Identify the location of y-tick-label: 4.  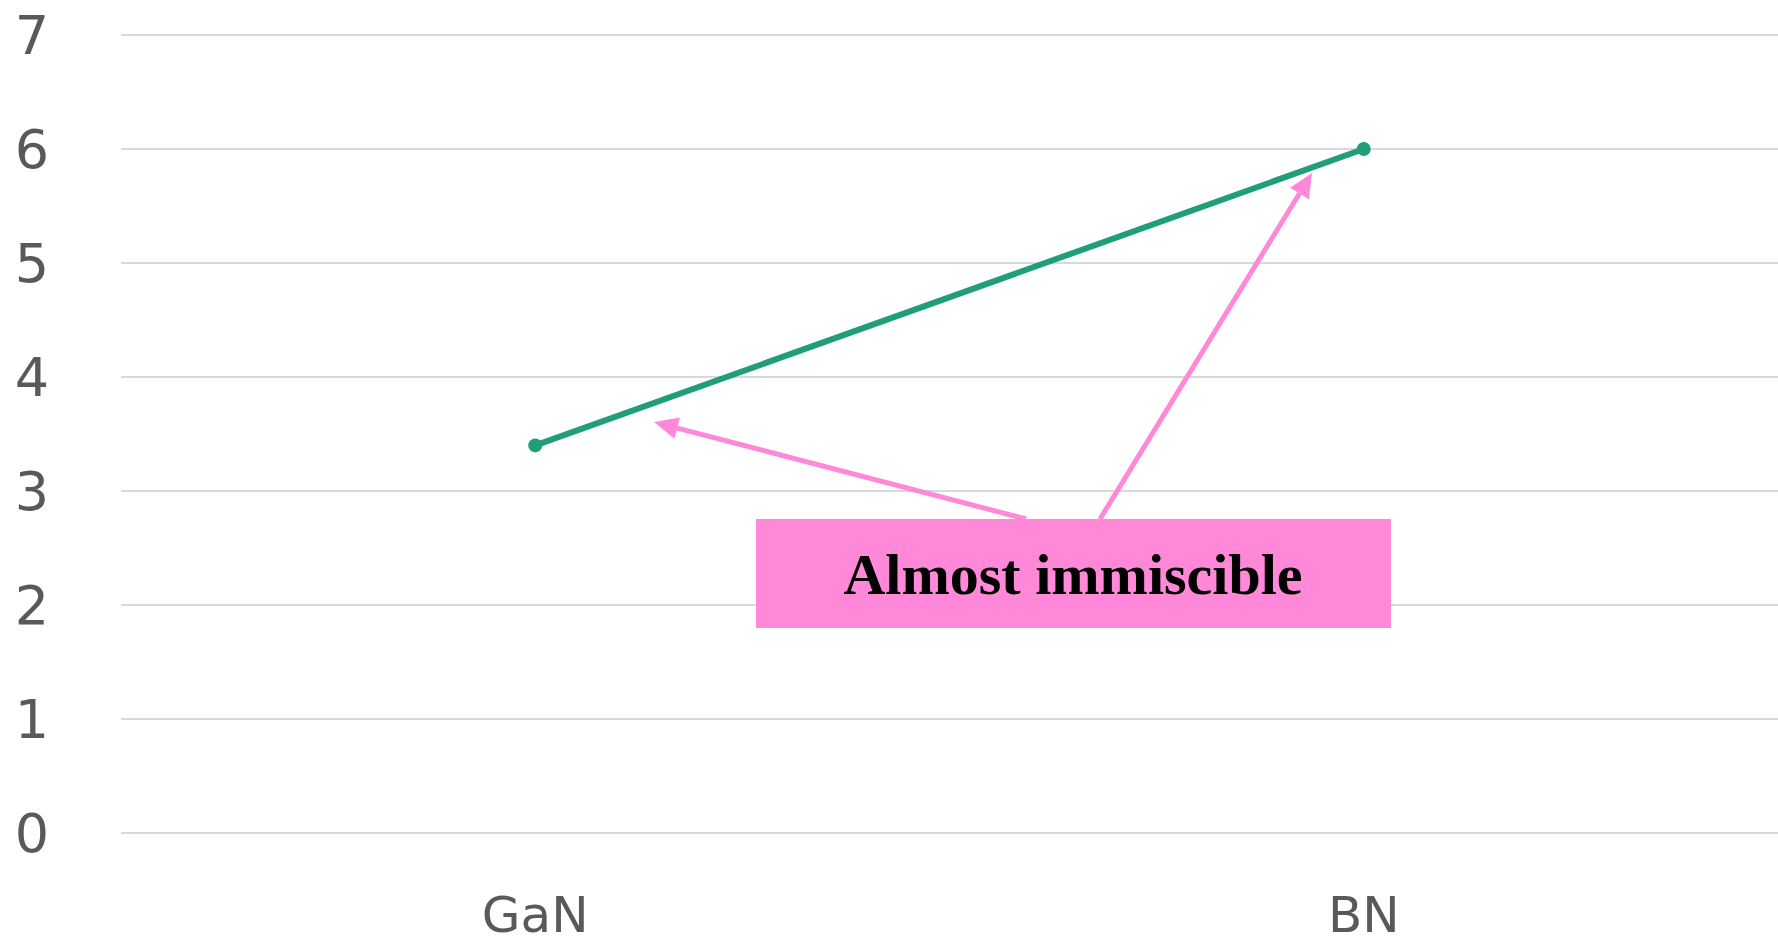
(32, 377).